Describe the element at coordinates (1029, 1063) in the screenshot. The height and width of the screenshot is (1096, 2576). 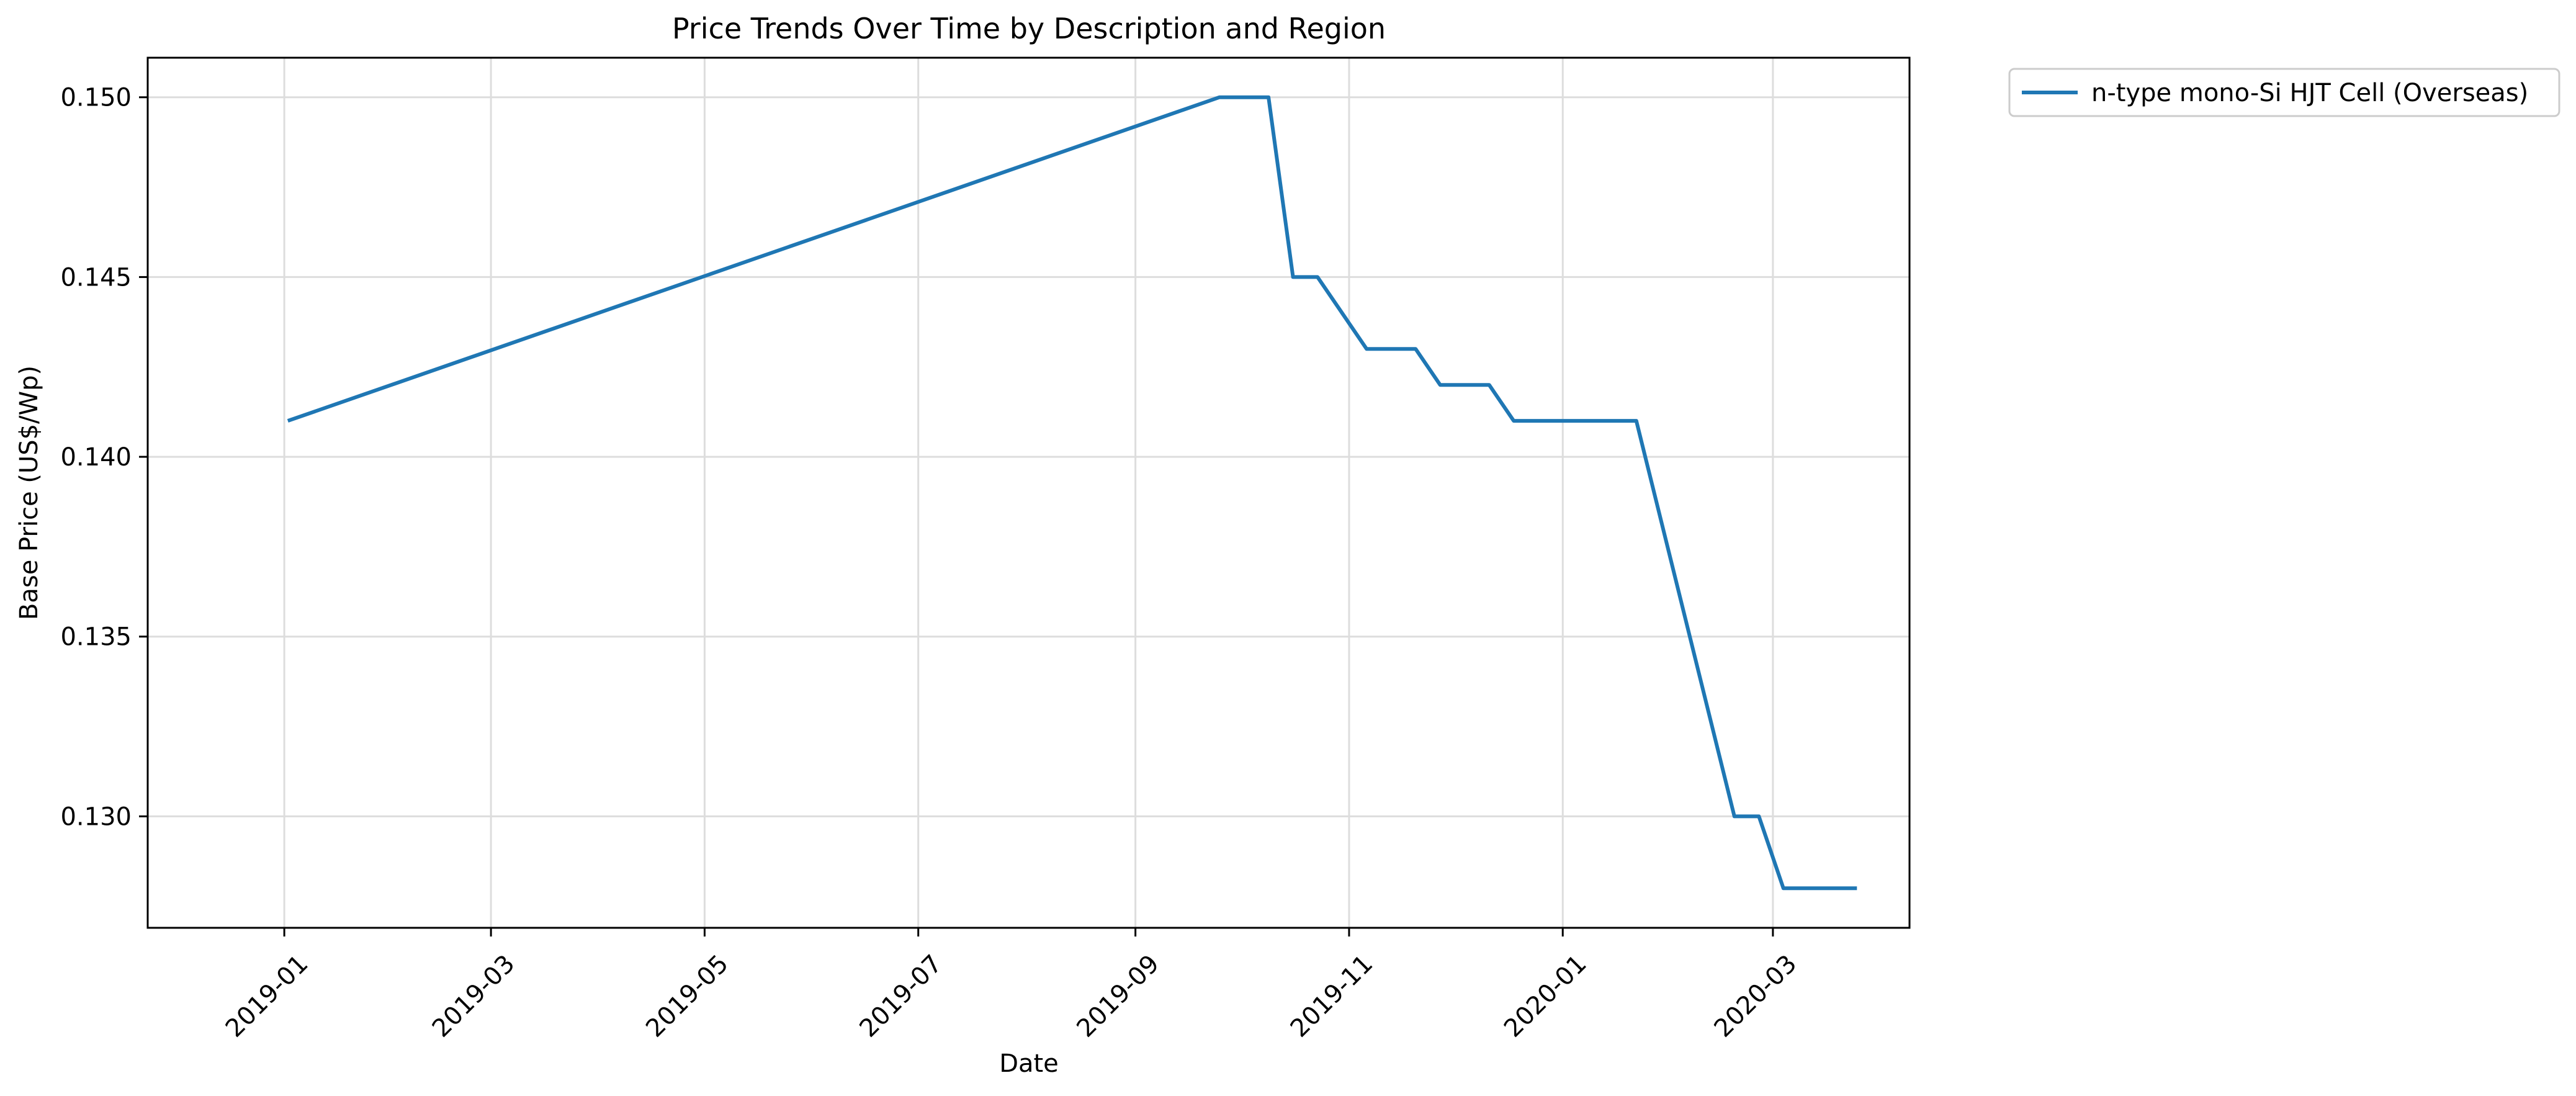
I see `x-axis-label: Date` at that location.